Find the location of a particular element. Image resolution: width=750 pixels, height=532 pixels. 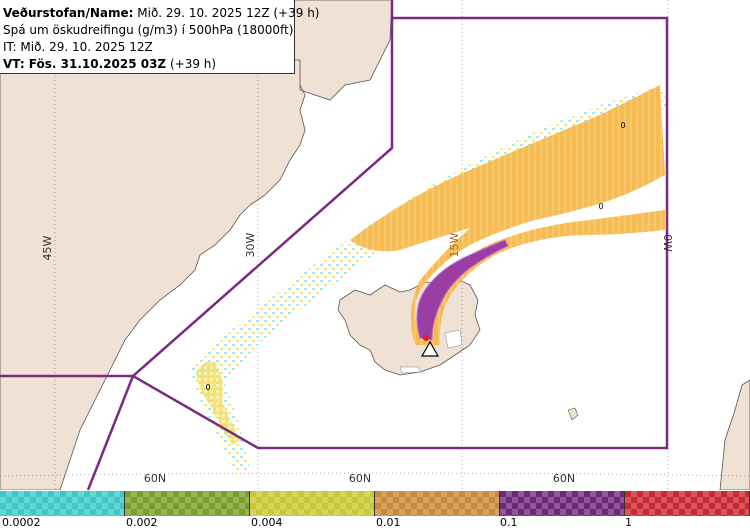

legend-tick-2: 0.004 is located at coordinates (267, 522).